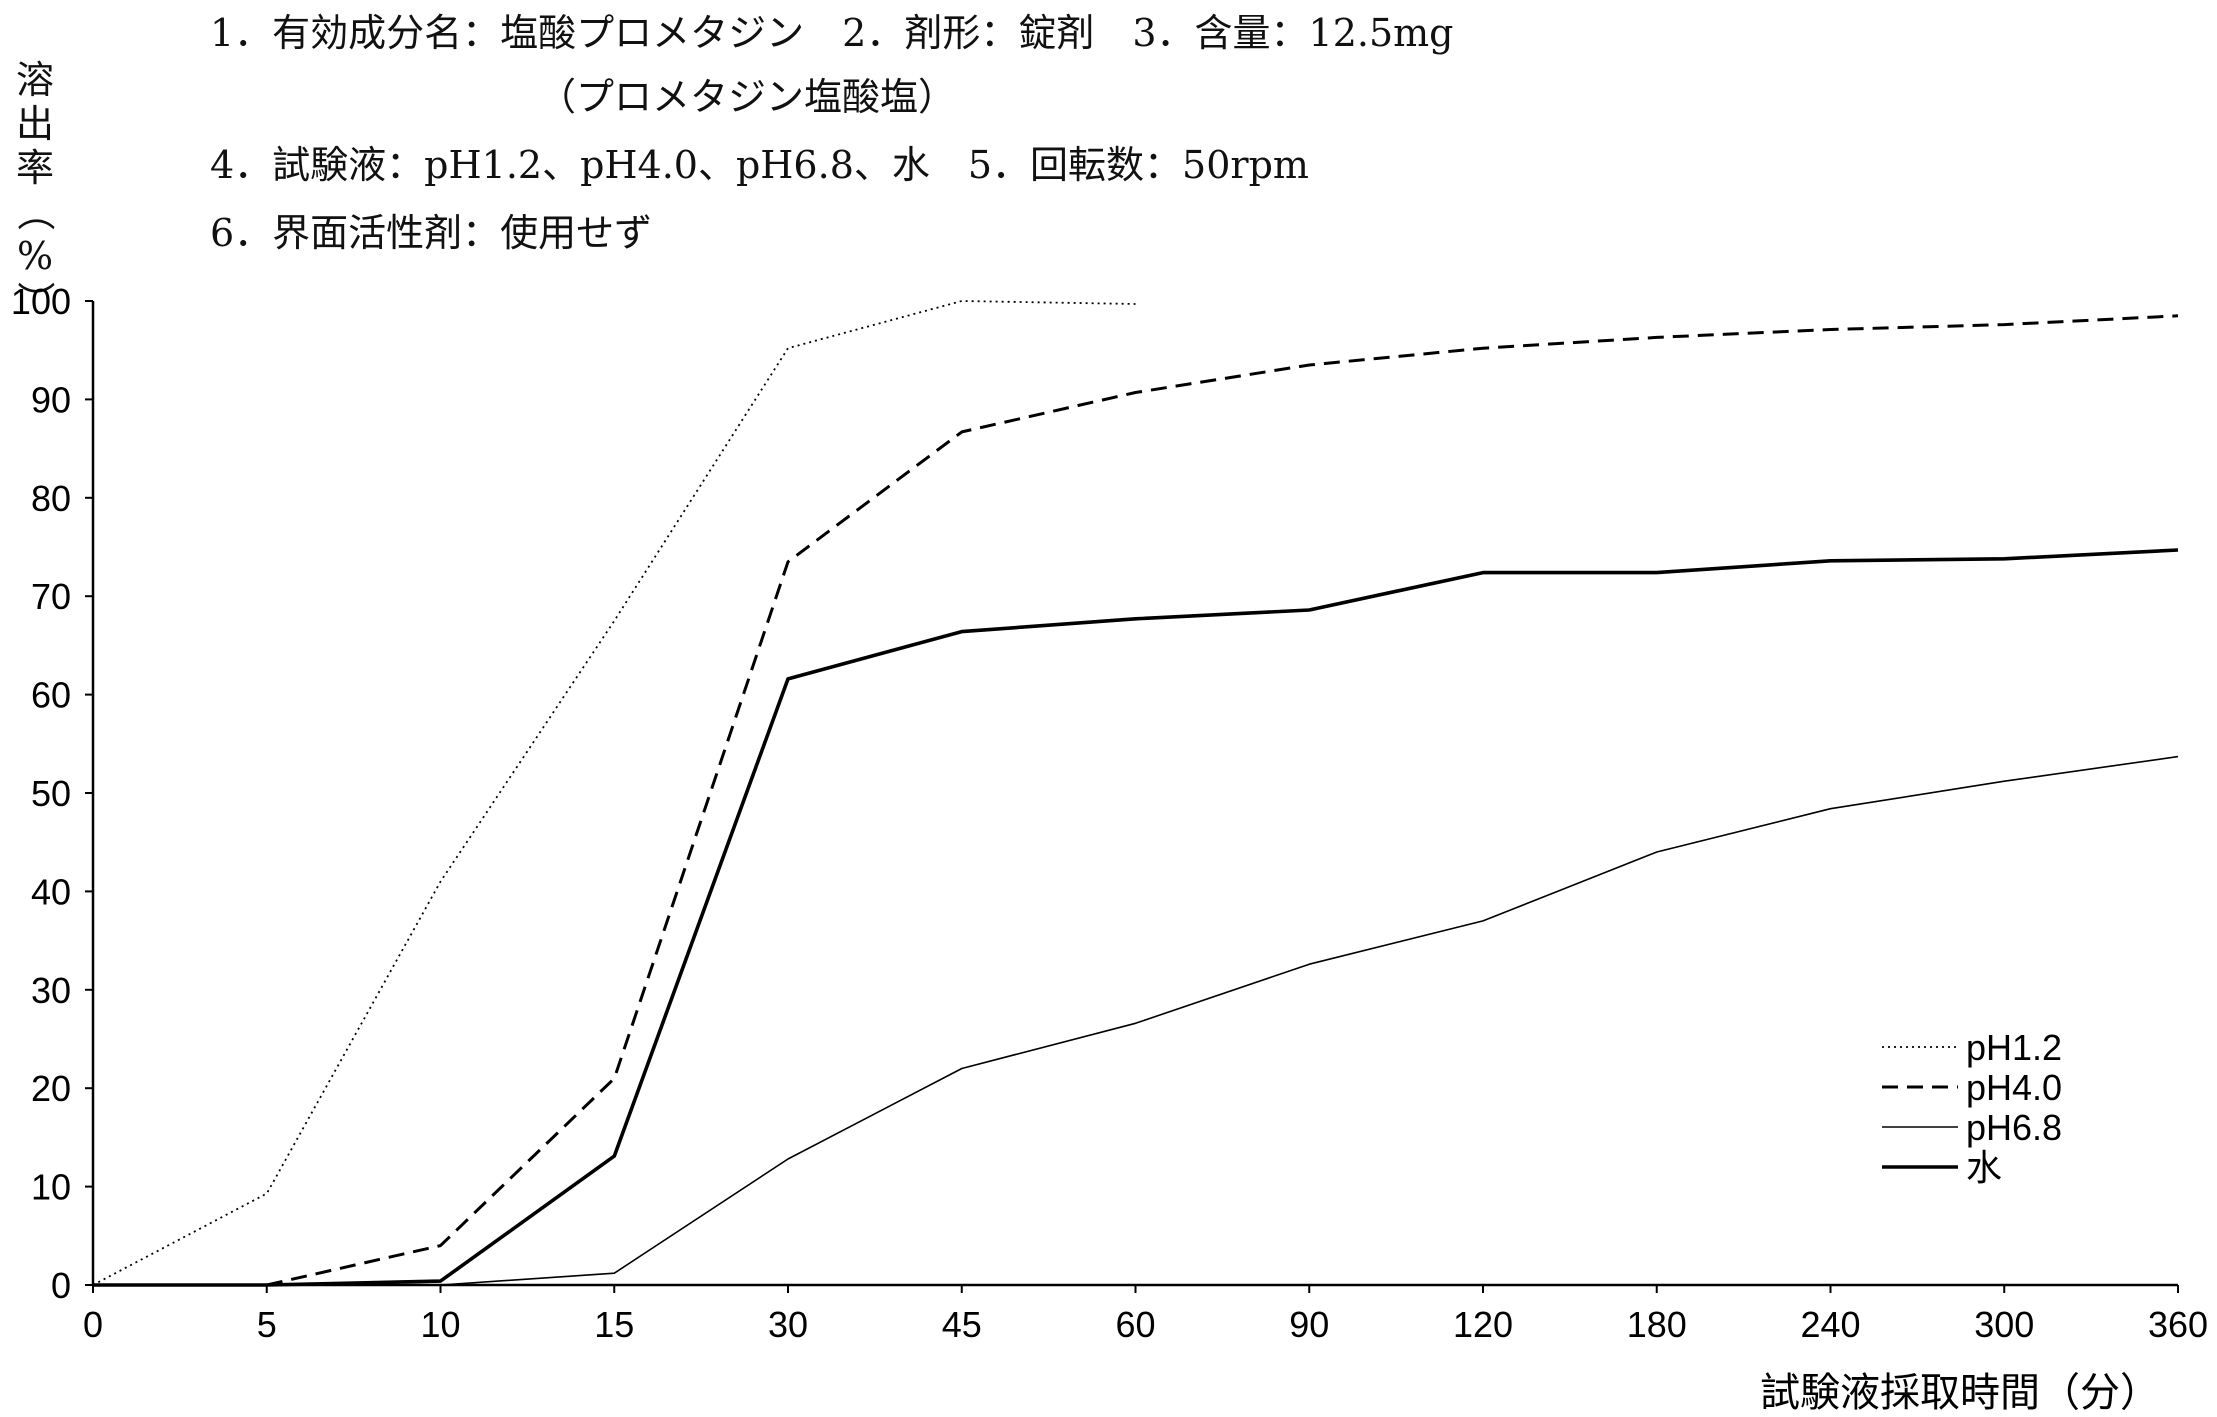  Describe the element at coordinates (51, 596) in the screenshot. I see `y-tick-label: 70` at that location.